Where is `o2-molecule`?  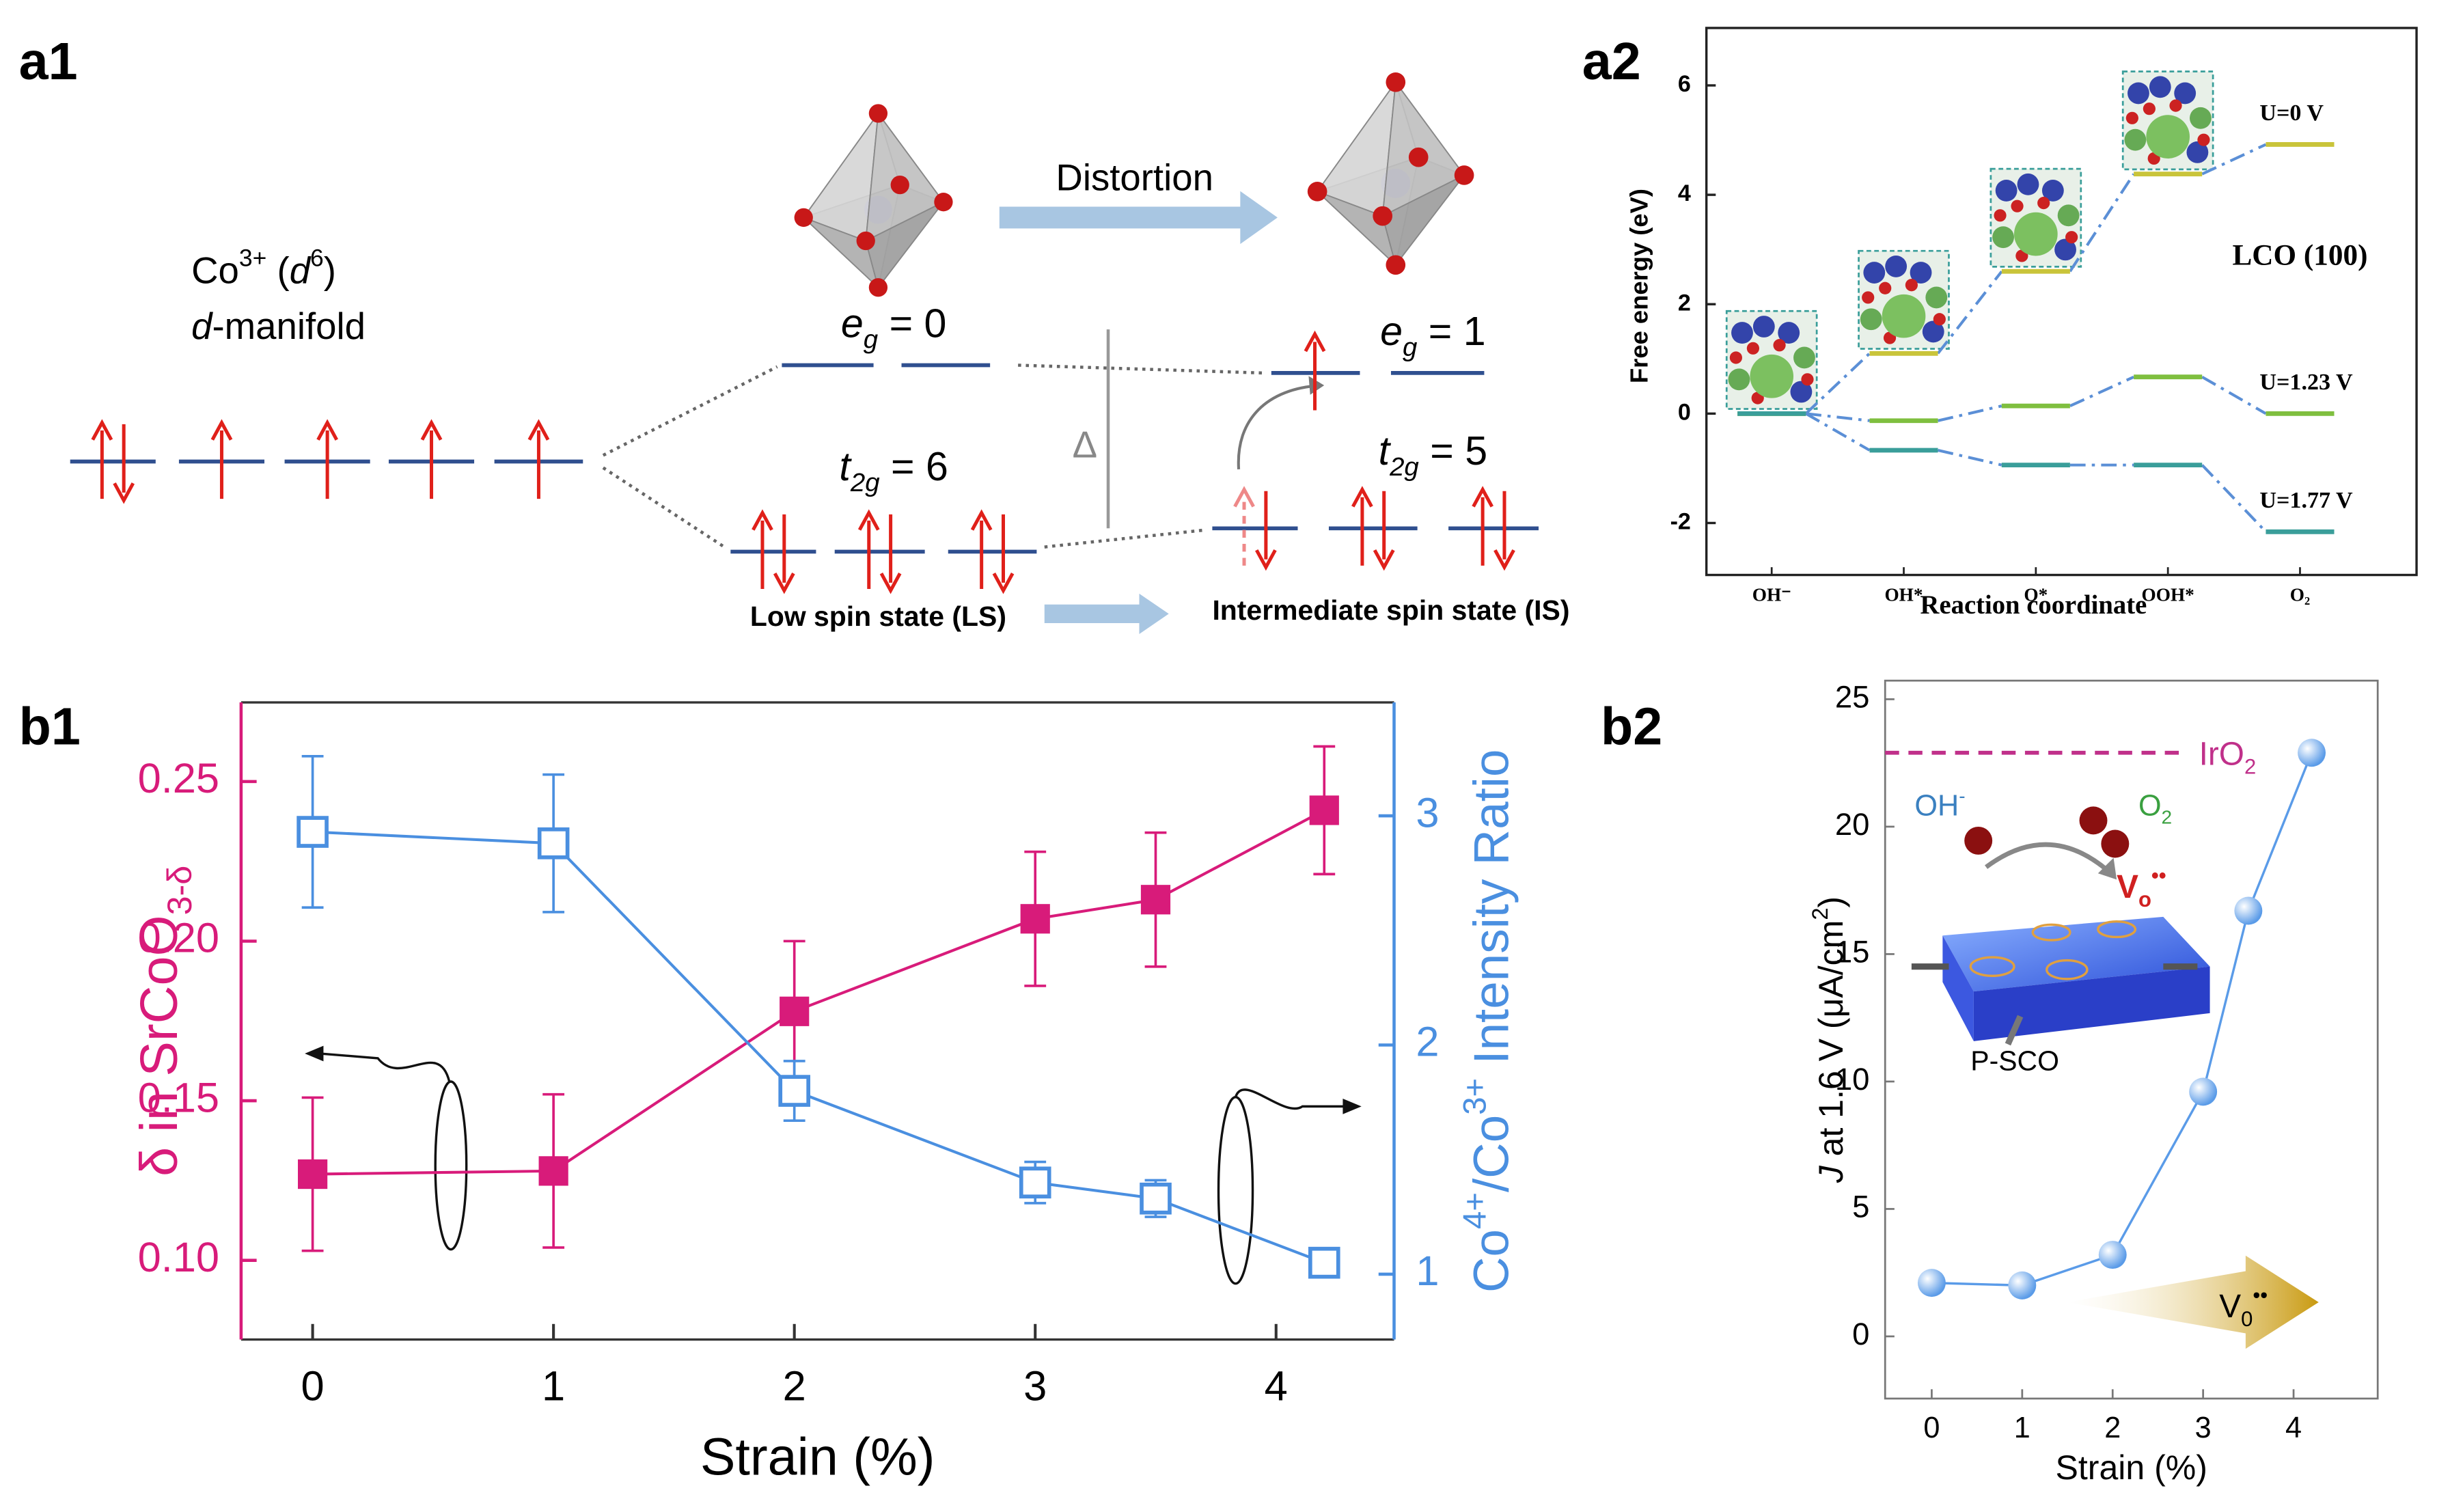 o2-molecule is located at coordinates (2115, 843).